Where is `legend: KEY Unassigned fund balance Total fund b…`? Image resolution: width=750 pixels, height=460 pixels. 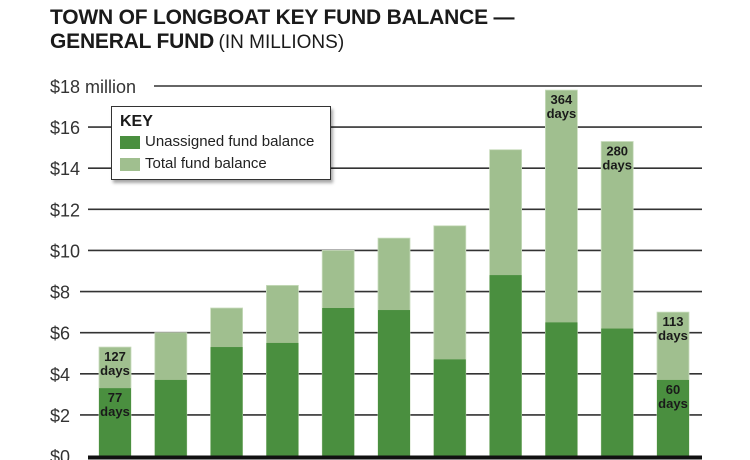 legend: KEY Unassigned fund balance Total fund b… is located at coordinates (221, 143).